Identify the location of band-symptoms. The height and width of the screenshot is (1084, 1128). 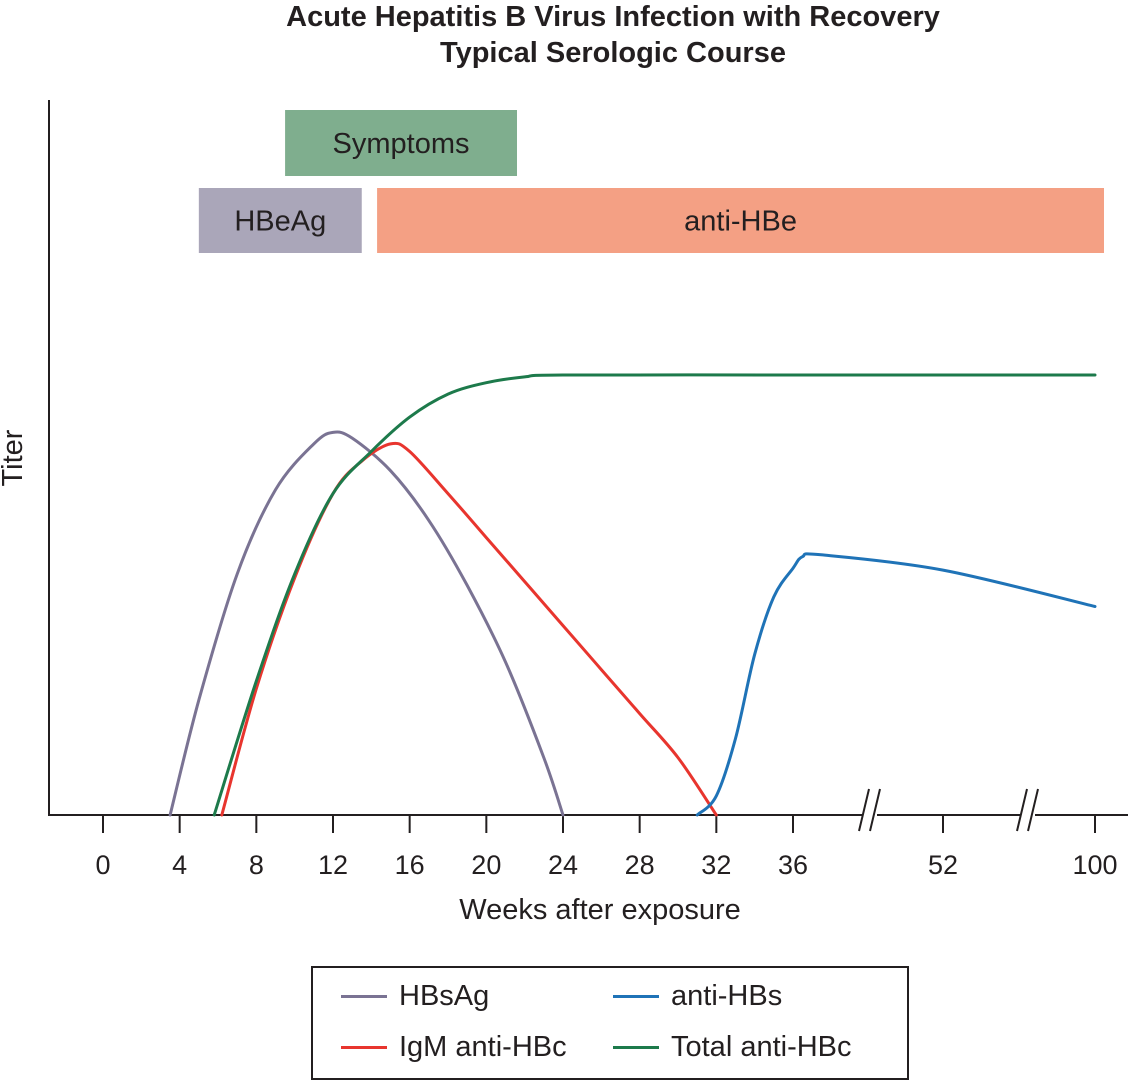
(401, 143).